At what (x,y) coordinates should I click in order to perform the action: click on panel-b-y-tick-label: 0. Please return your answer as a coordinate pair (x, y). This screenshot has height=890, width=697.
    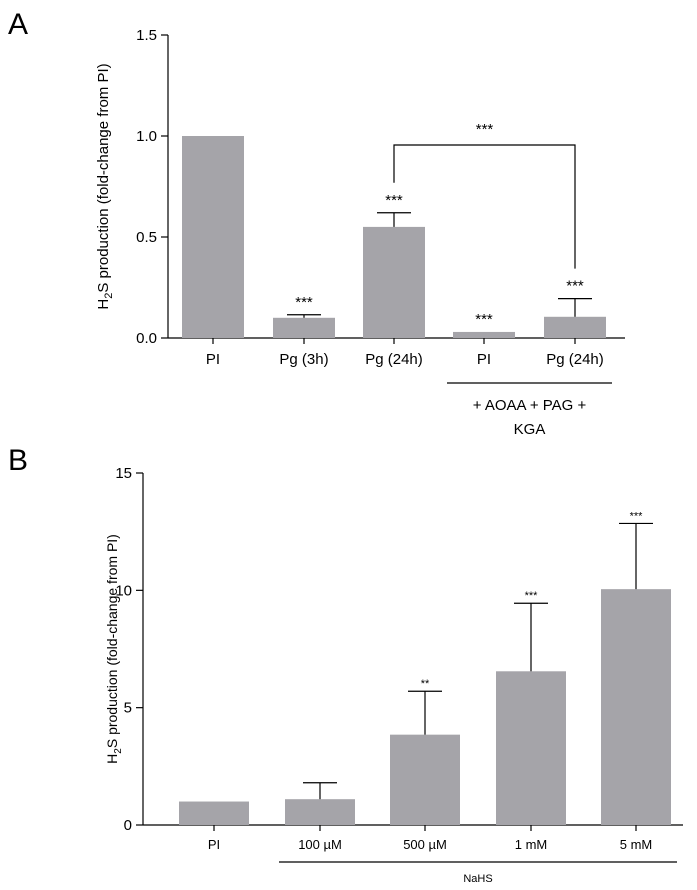
    Looking at the image, I should click on (128, 825).